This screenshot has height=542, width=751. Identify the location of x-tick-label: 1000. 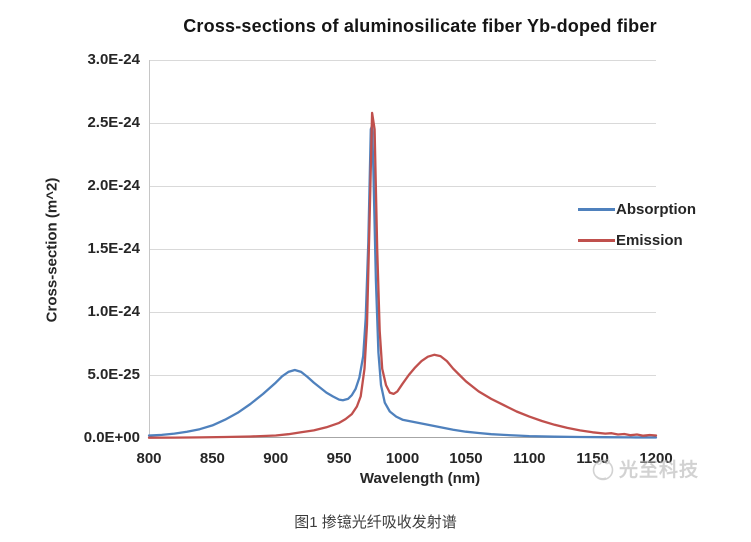
(402, 458).